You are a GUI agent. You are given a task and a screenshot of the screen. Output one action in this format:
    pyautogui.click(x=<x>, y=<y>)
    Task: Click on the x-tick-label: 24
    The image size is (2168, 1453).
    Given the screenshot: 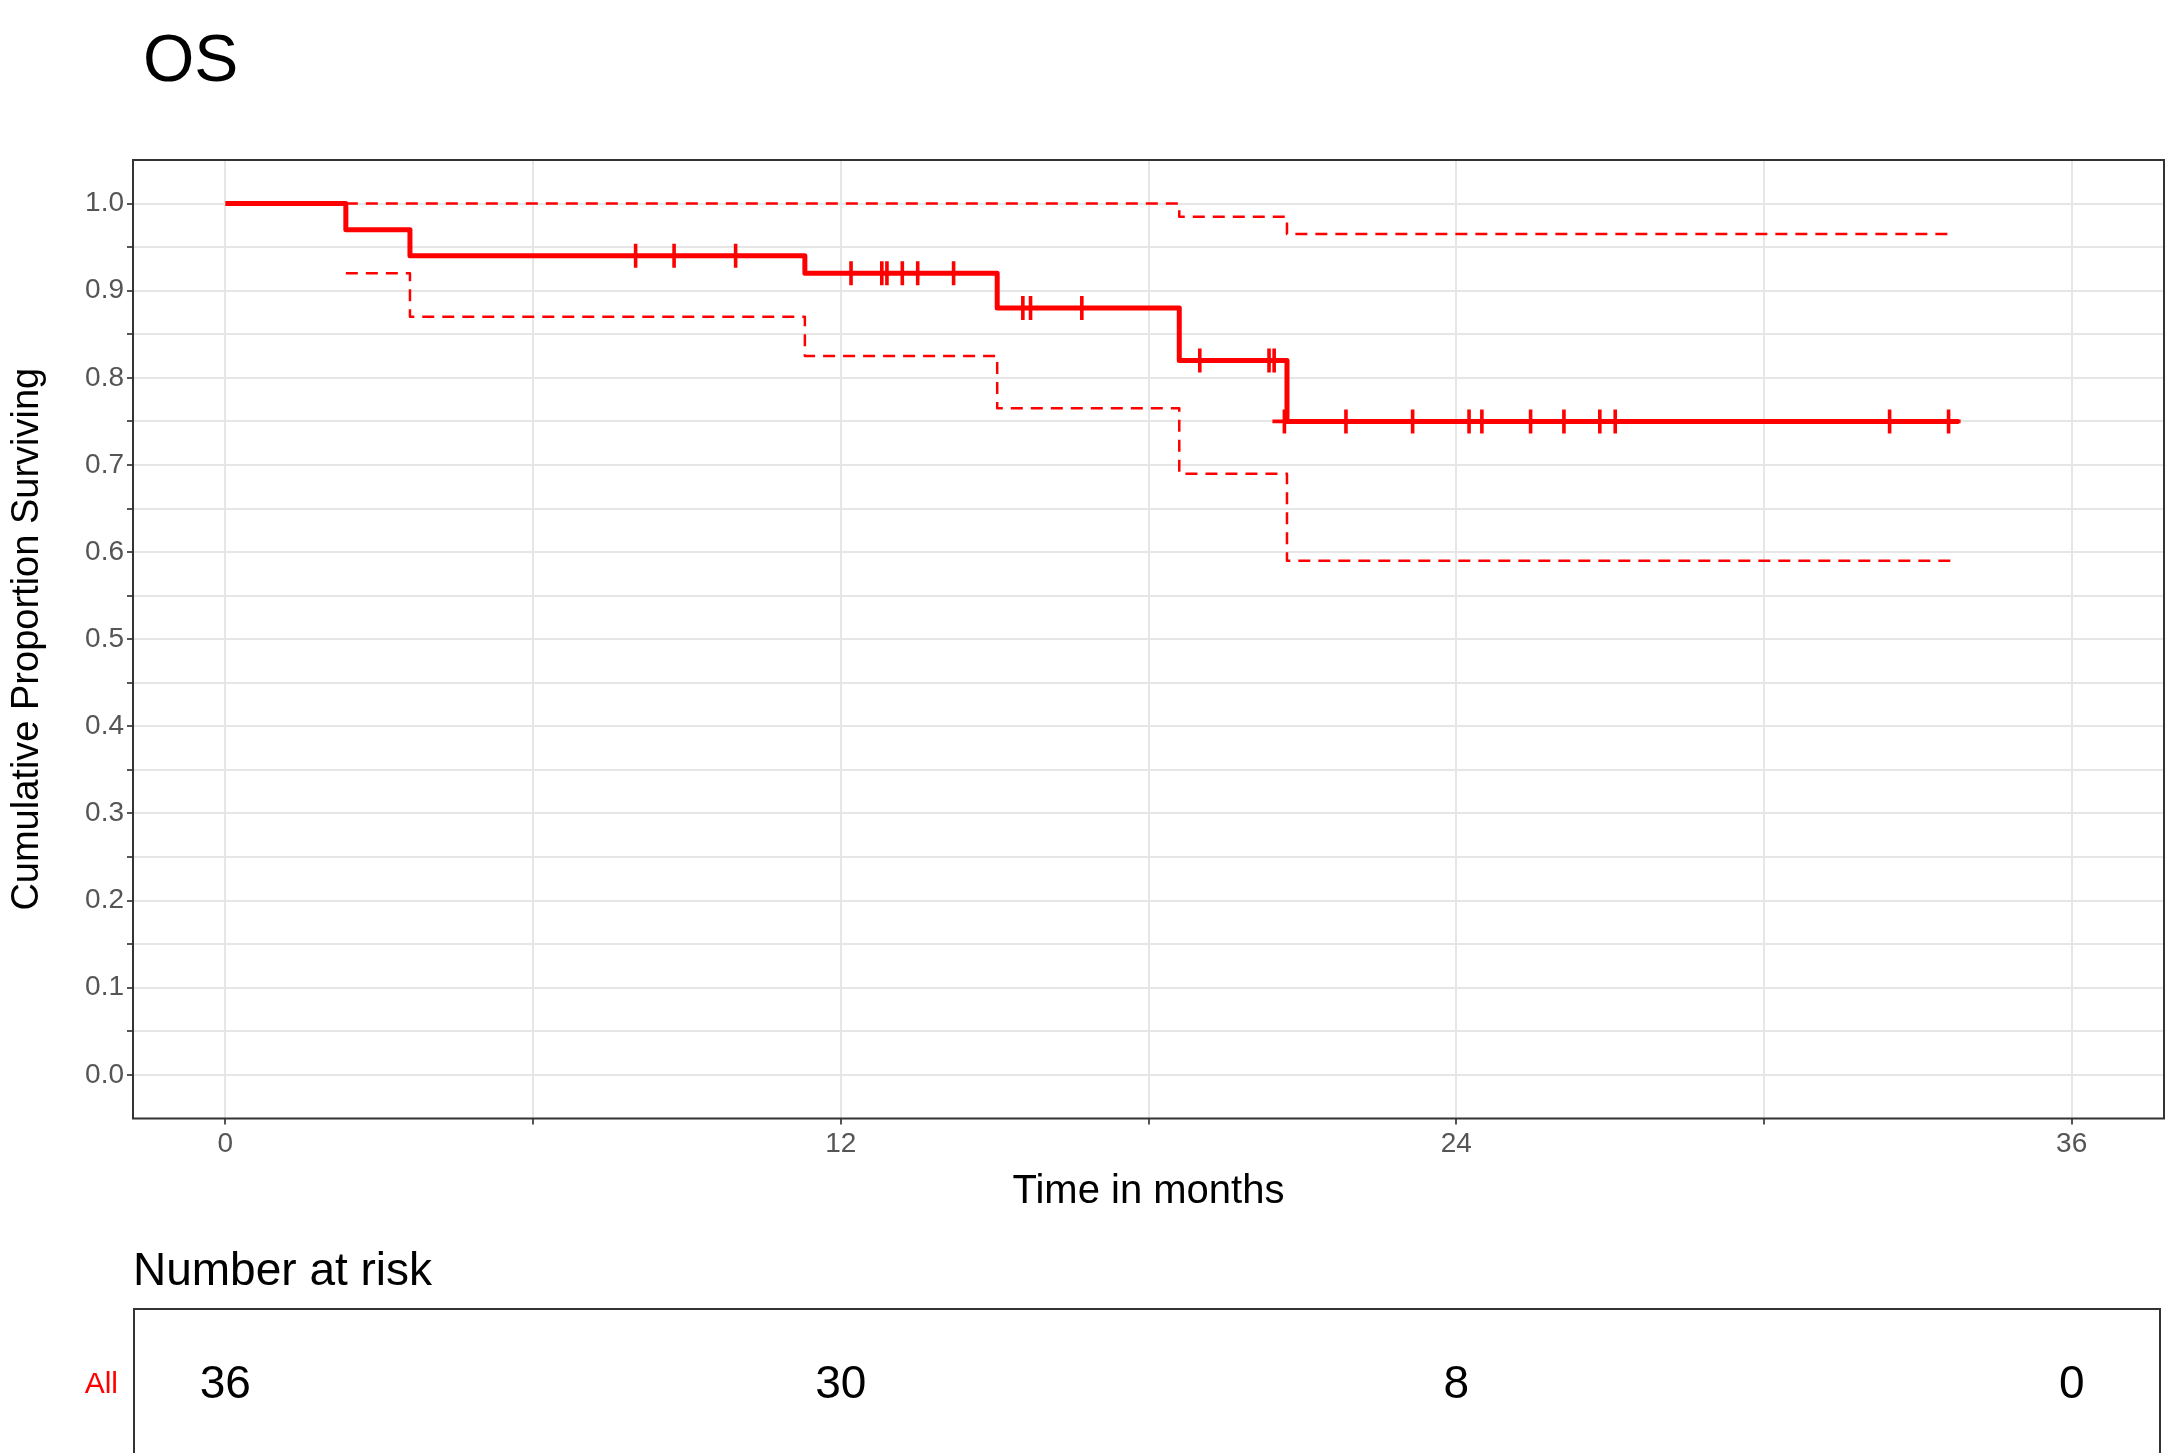 What is the action you would take?
    pyautogui.click(x=1456, y=1142)
    